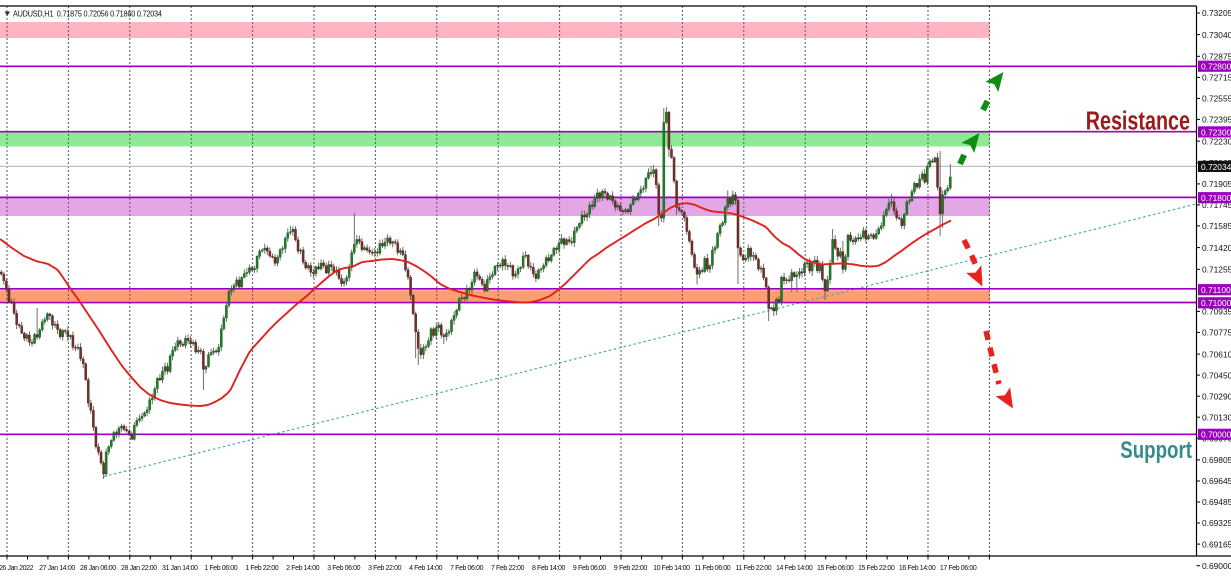  I want to click on svg-text: 3 Feb 22:00, so click(384, 568).